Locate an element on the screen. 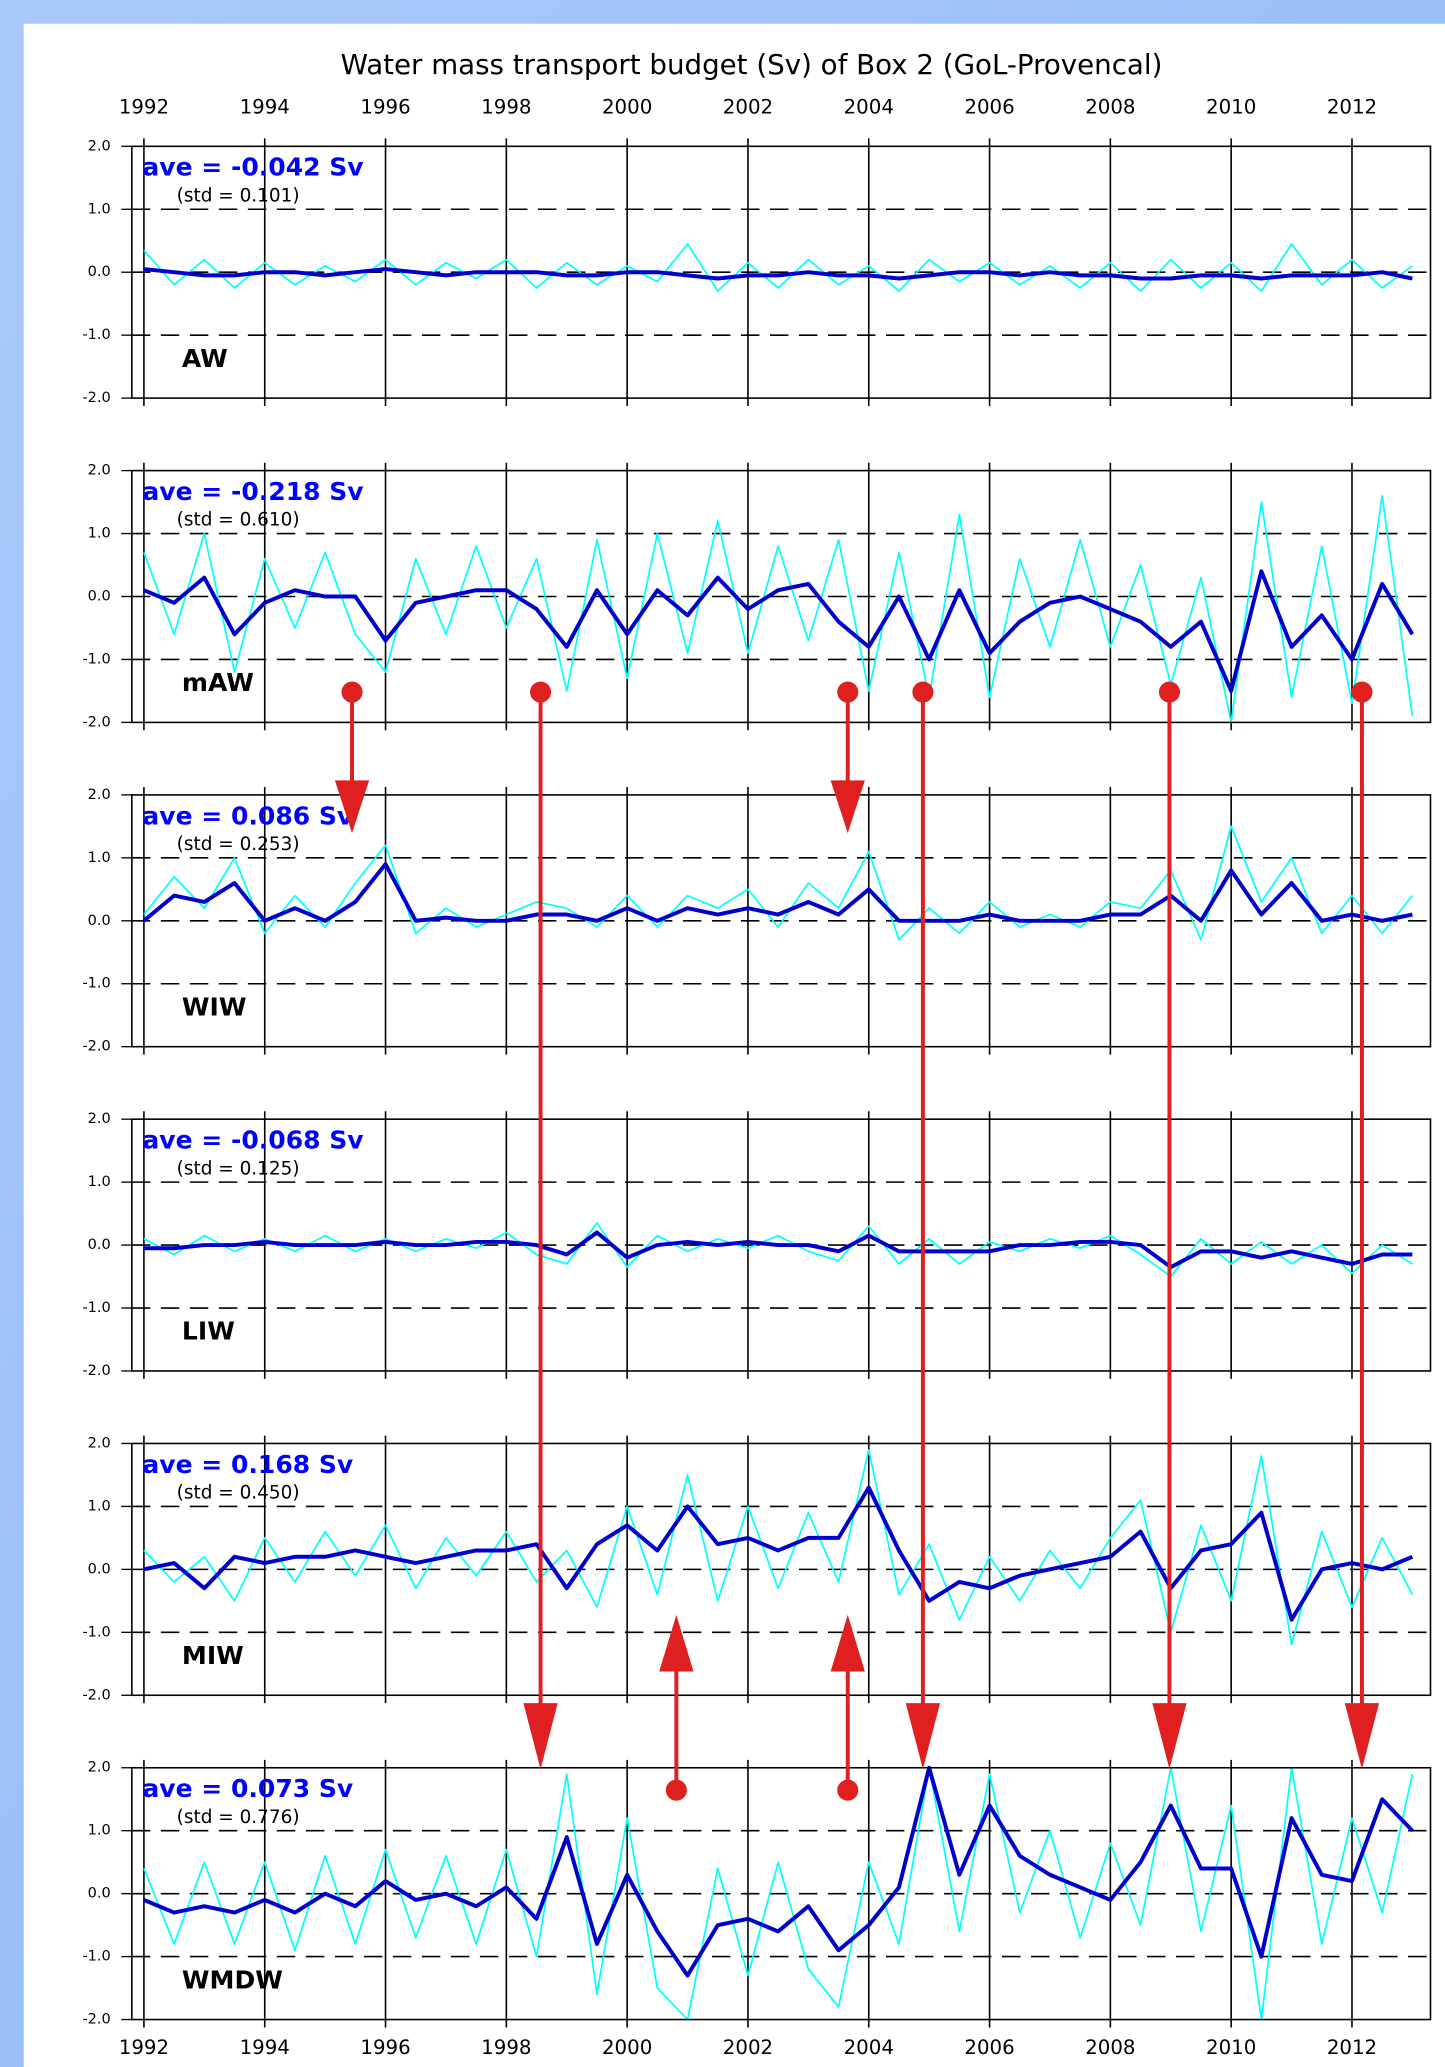 Image resolution: width=1445 pixels, height=2067 pixels. std-label: (std = 0.101) is located at coordinates (238, 195).